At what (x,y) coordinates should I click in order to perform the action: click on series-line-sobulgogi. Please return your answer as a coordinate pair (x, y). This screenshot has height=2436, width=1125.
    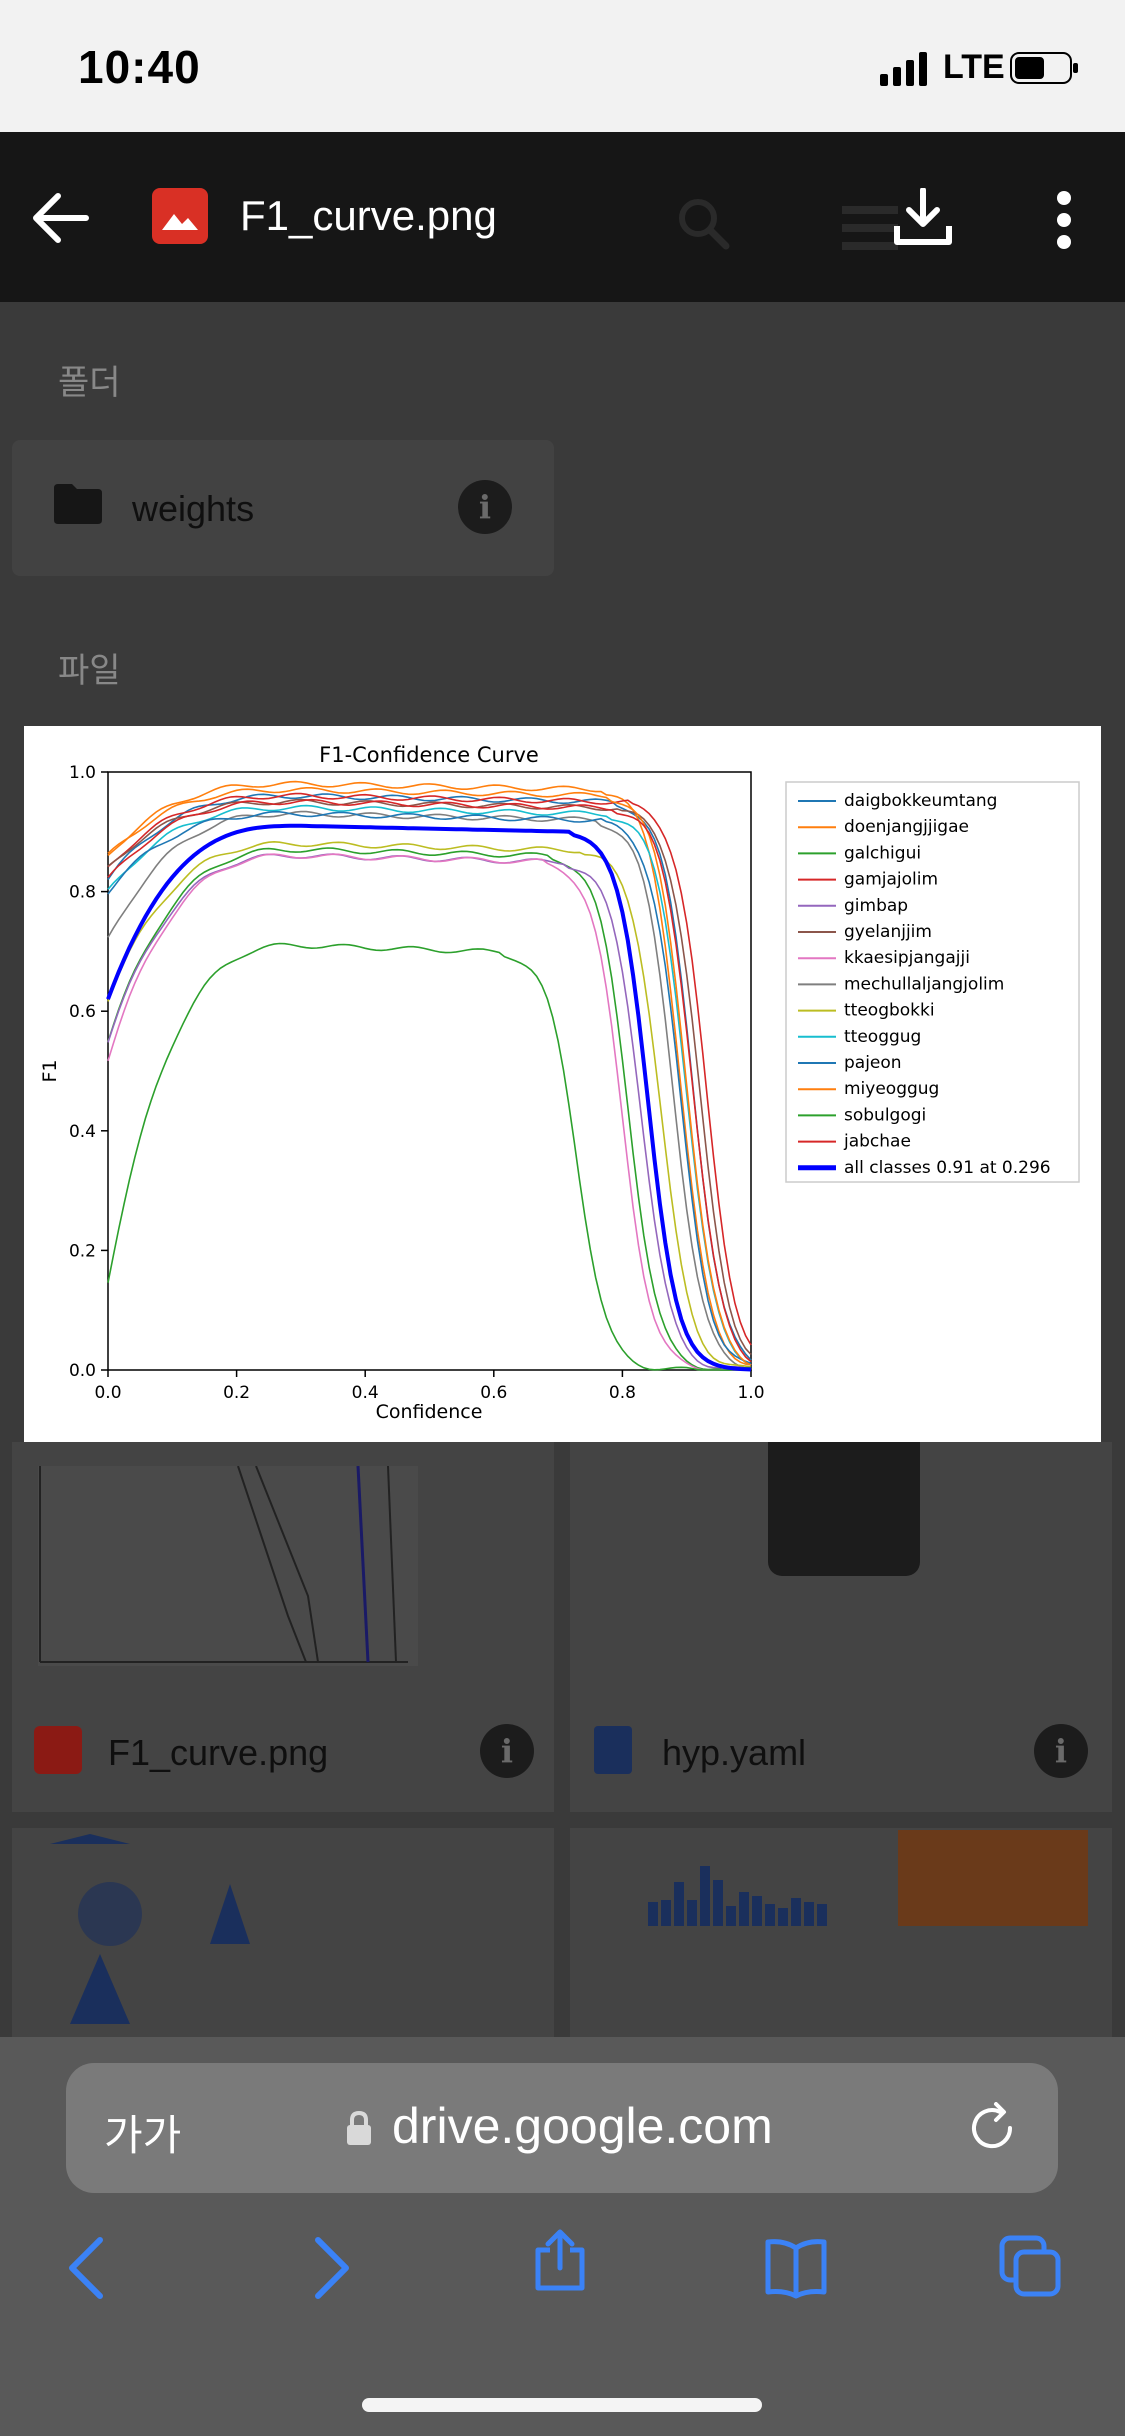
    Looking at the image, I should click on (429, 1156).